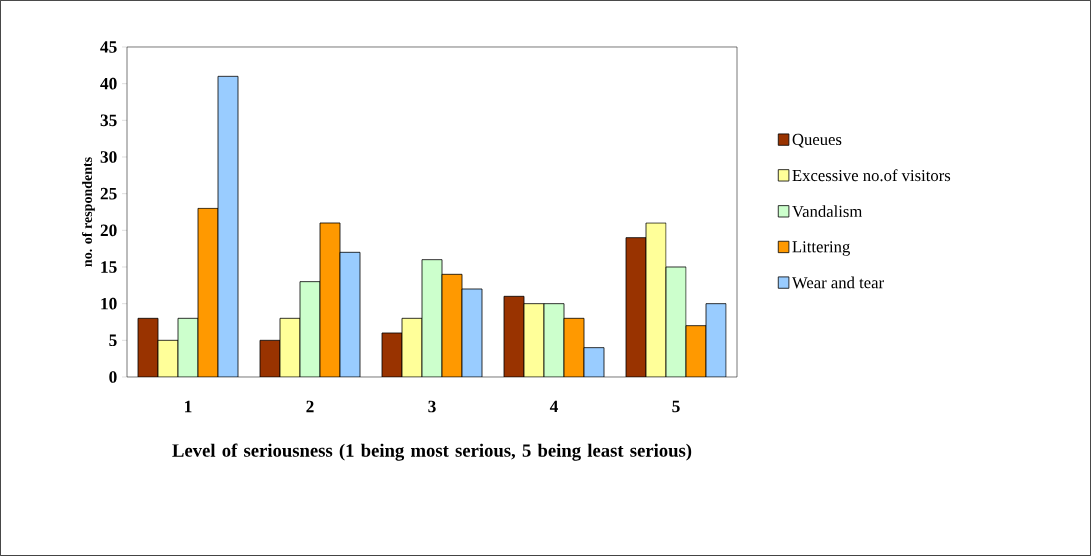 This screenshot has height=556, width=1091. Describe the element at coordinates (821, 248) in the screenshot. I see `legend-label: Littering` at that location.